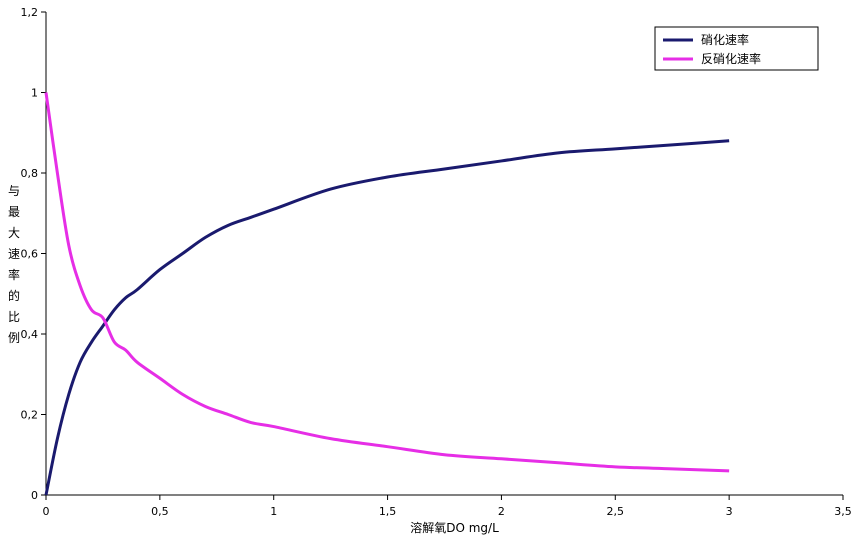  What do you see at coordinates (731, 58) in the screenshot?
I see `legend-label: 反硝化速率` at bounding box center [731, 58].